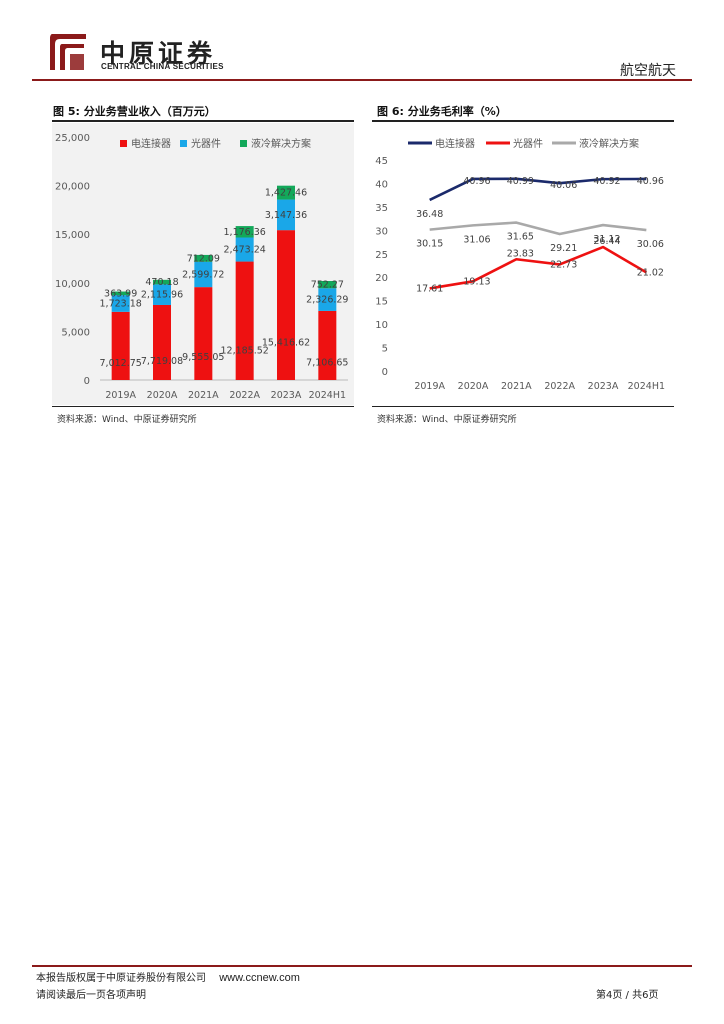 The height and width of the screenshot is (1024, 724). I want to click on data-label: 2,326.29, so click(327, 300).